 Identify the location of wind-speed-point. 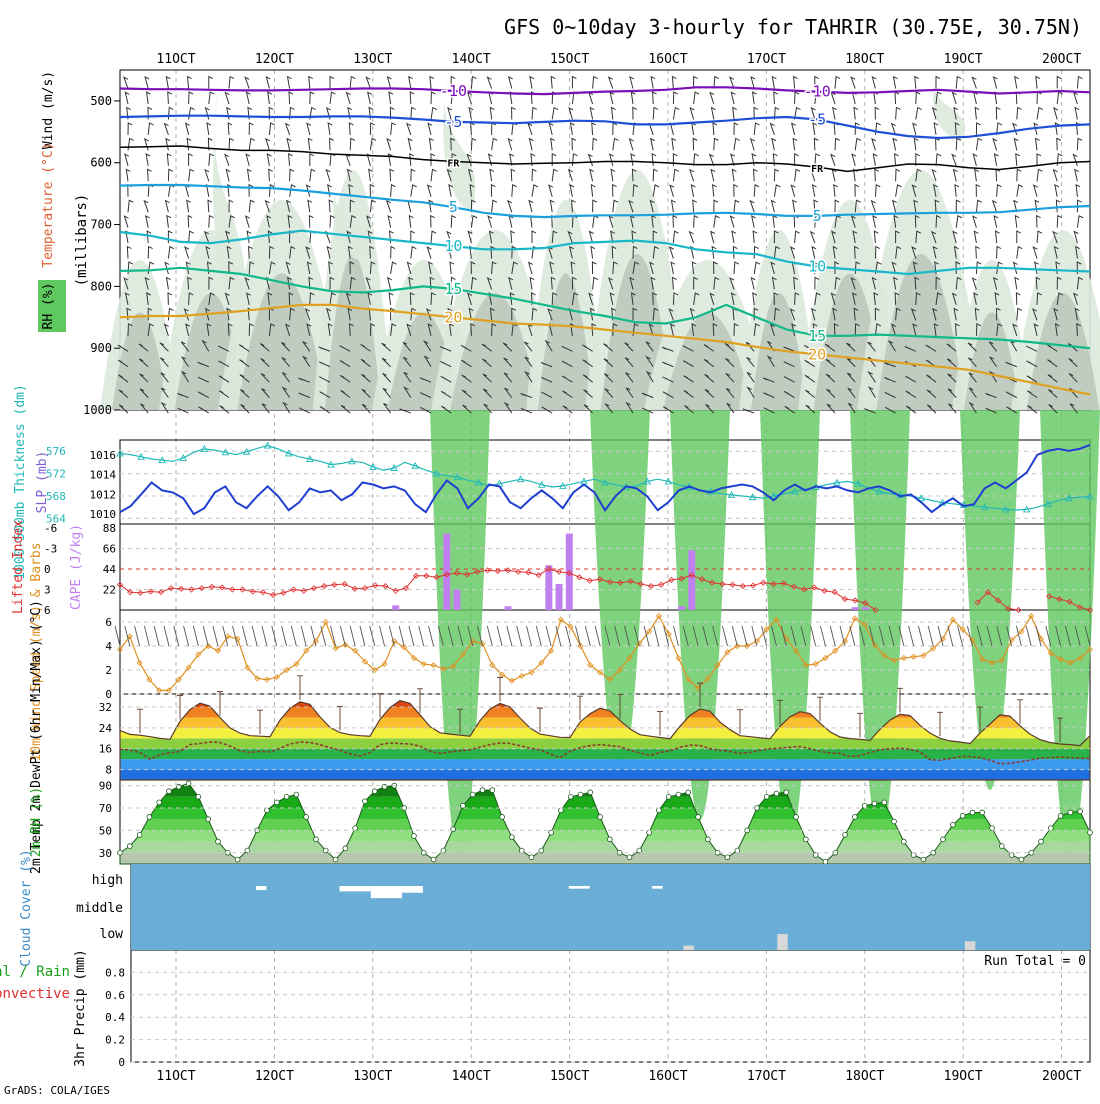
(531, 672).